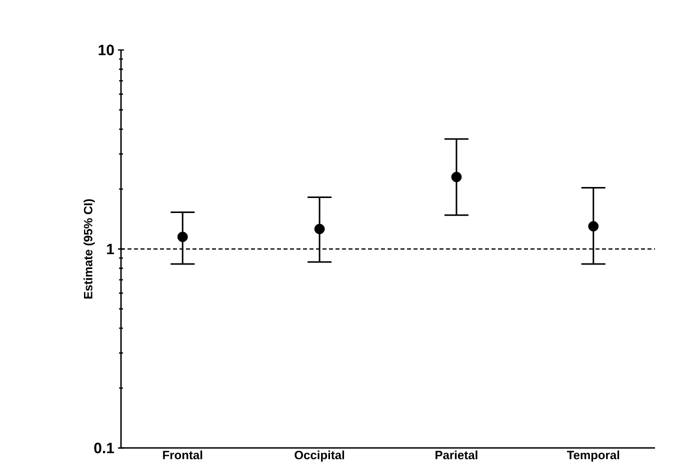 The width and height of the screenshot is (673, 471). I want to click on x-tick-label: Occipital, so click(319, 456).